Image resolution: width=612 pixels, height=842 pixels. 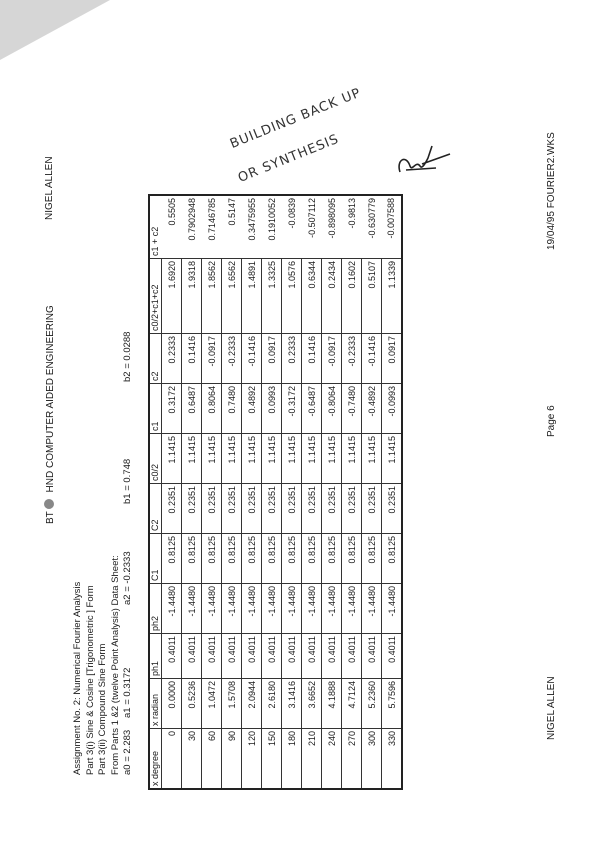 I want to click on footer-filename: 19/04/95 FOURIER2.WKS, so click(x=551, y=191).